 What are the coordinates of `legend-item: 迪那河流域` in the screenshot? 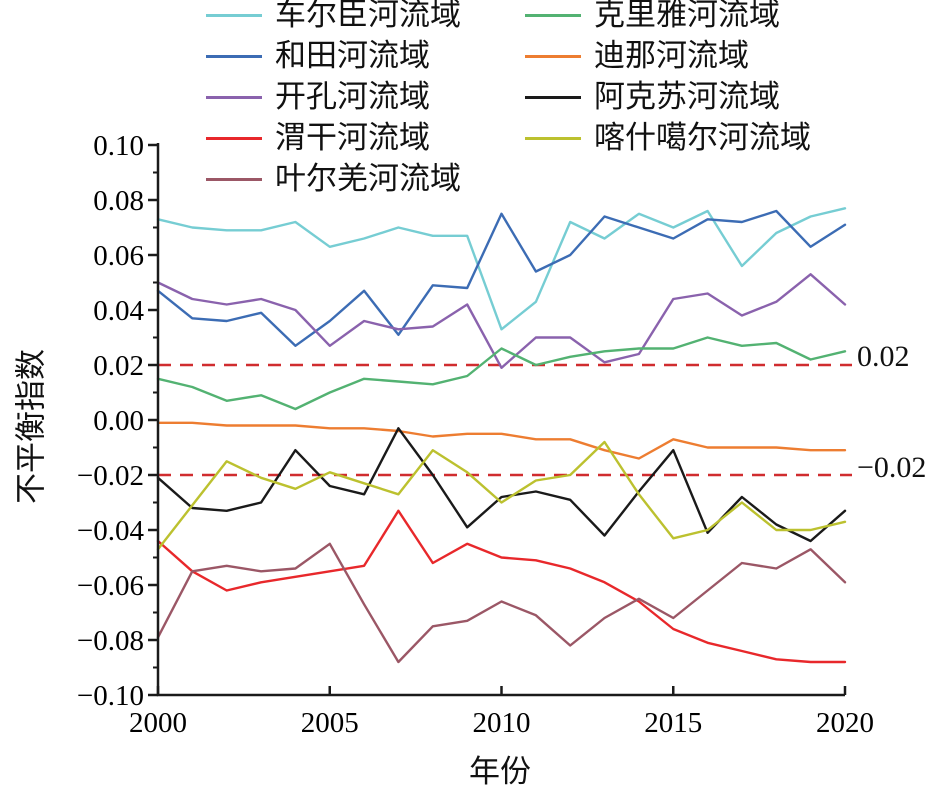 It's located at (637, 56).